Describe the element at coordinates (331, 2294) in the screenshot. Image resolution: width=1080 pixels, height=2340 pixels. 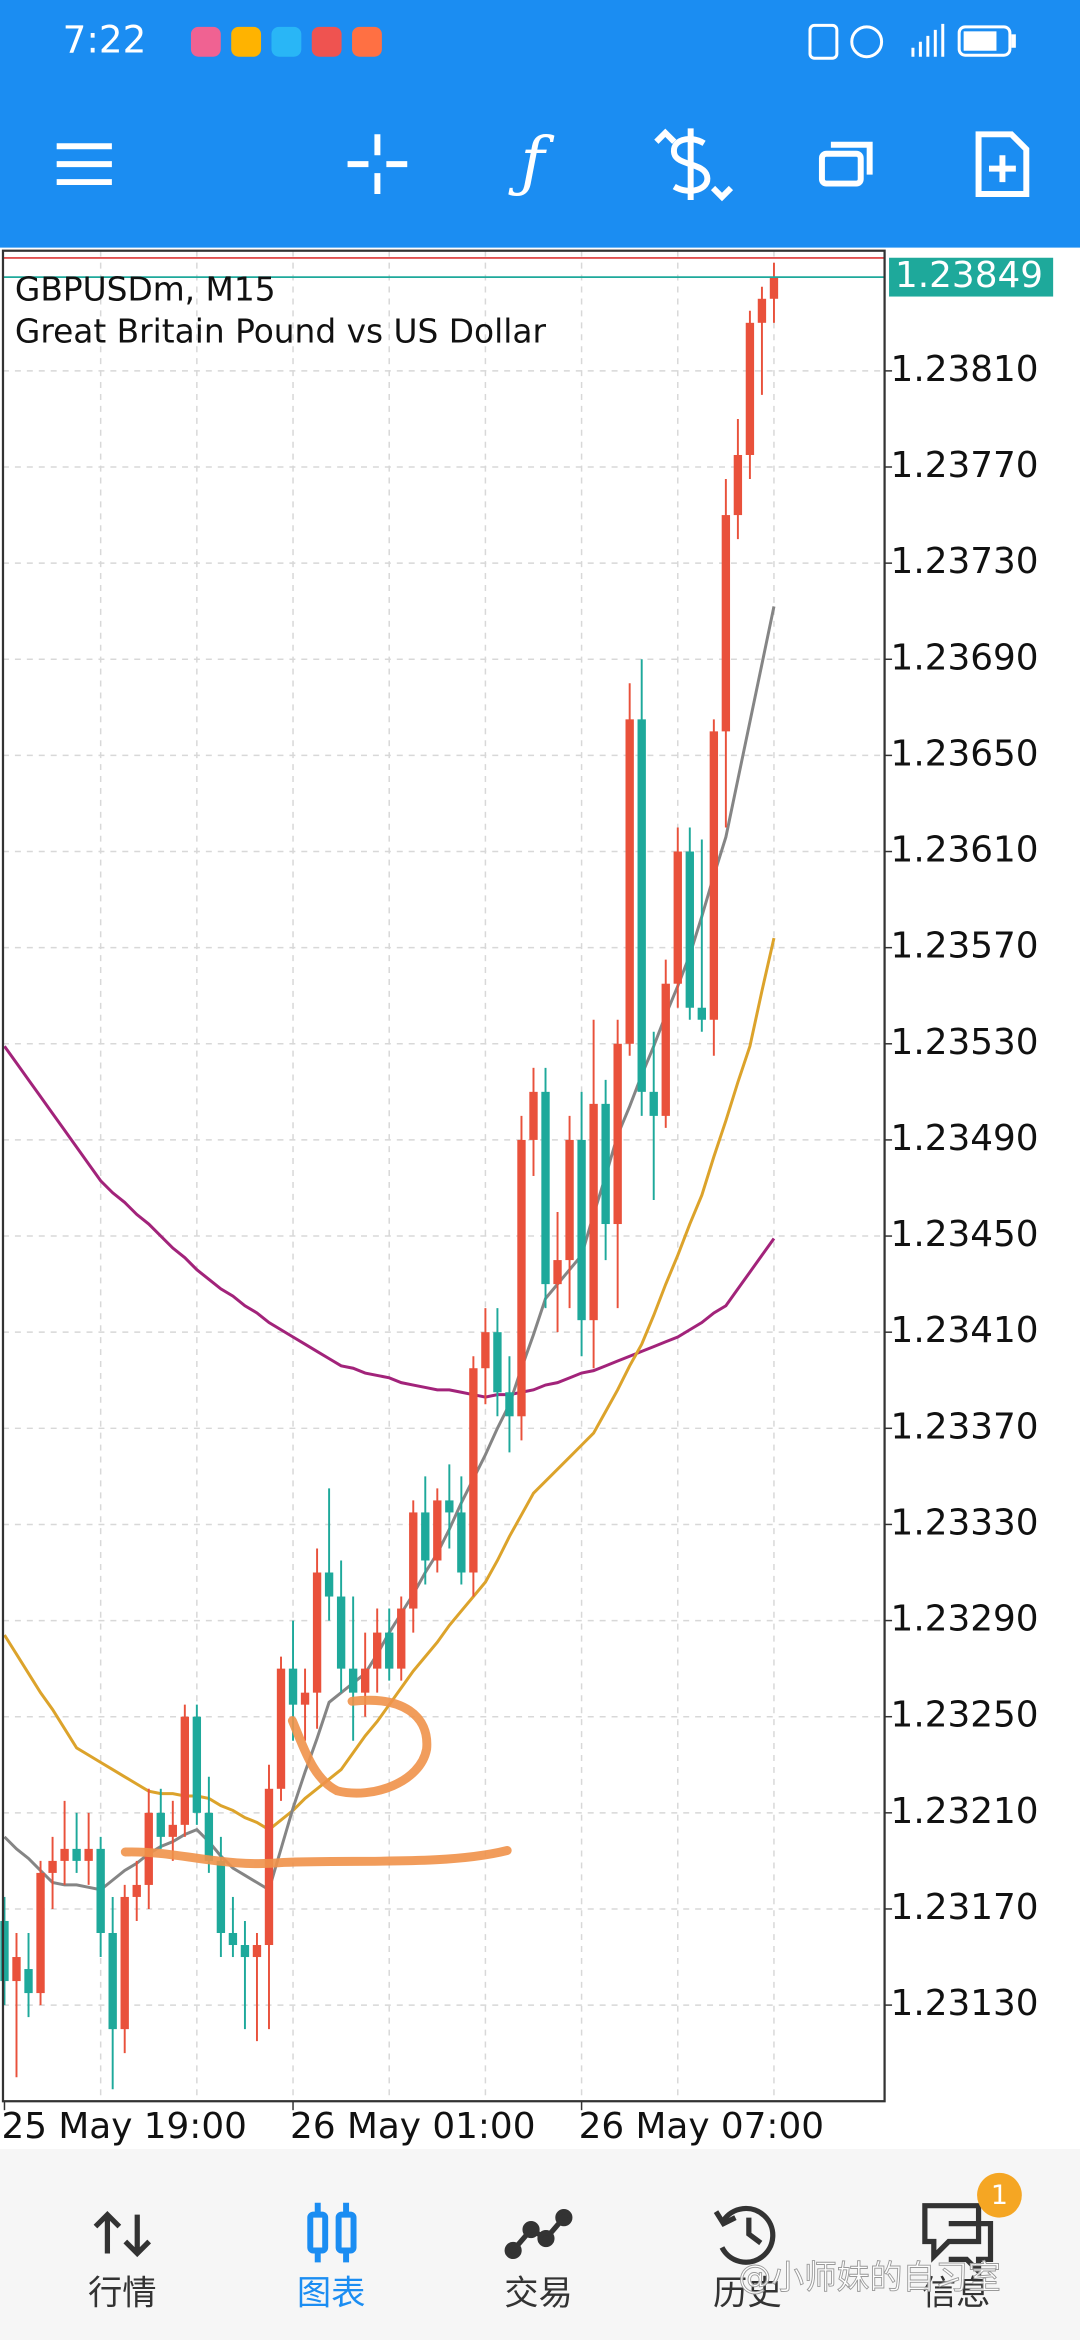
I see `nav-label-active: 图表` at that location.